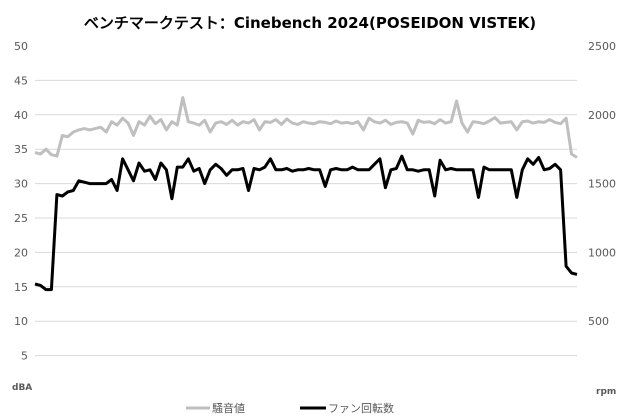 Image resolution: width=620 pixels, height=420 pixels. Describe the element at coordinates (21, 321) in the screenshot. I see `y-tick-label: 10` at that location.